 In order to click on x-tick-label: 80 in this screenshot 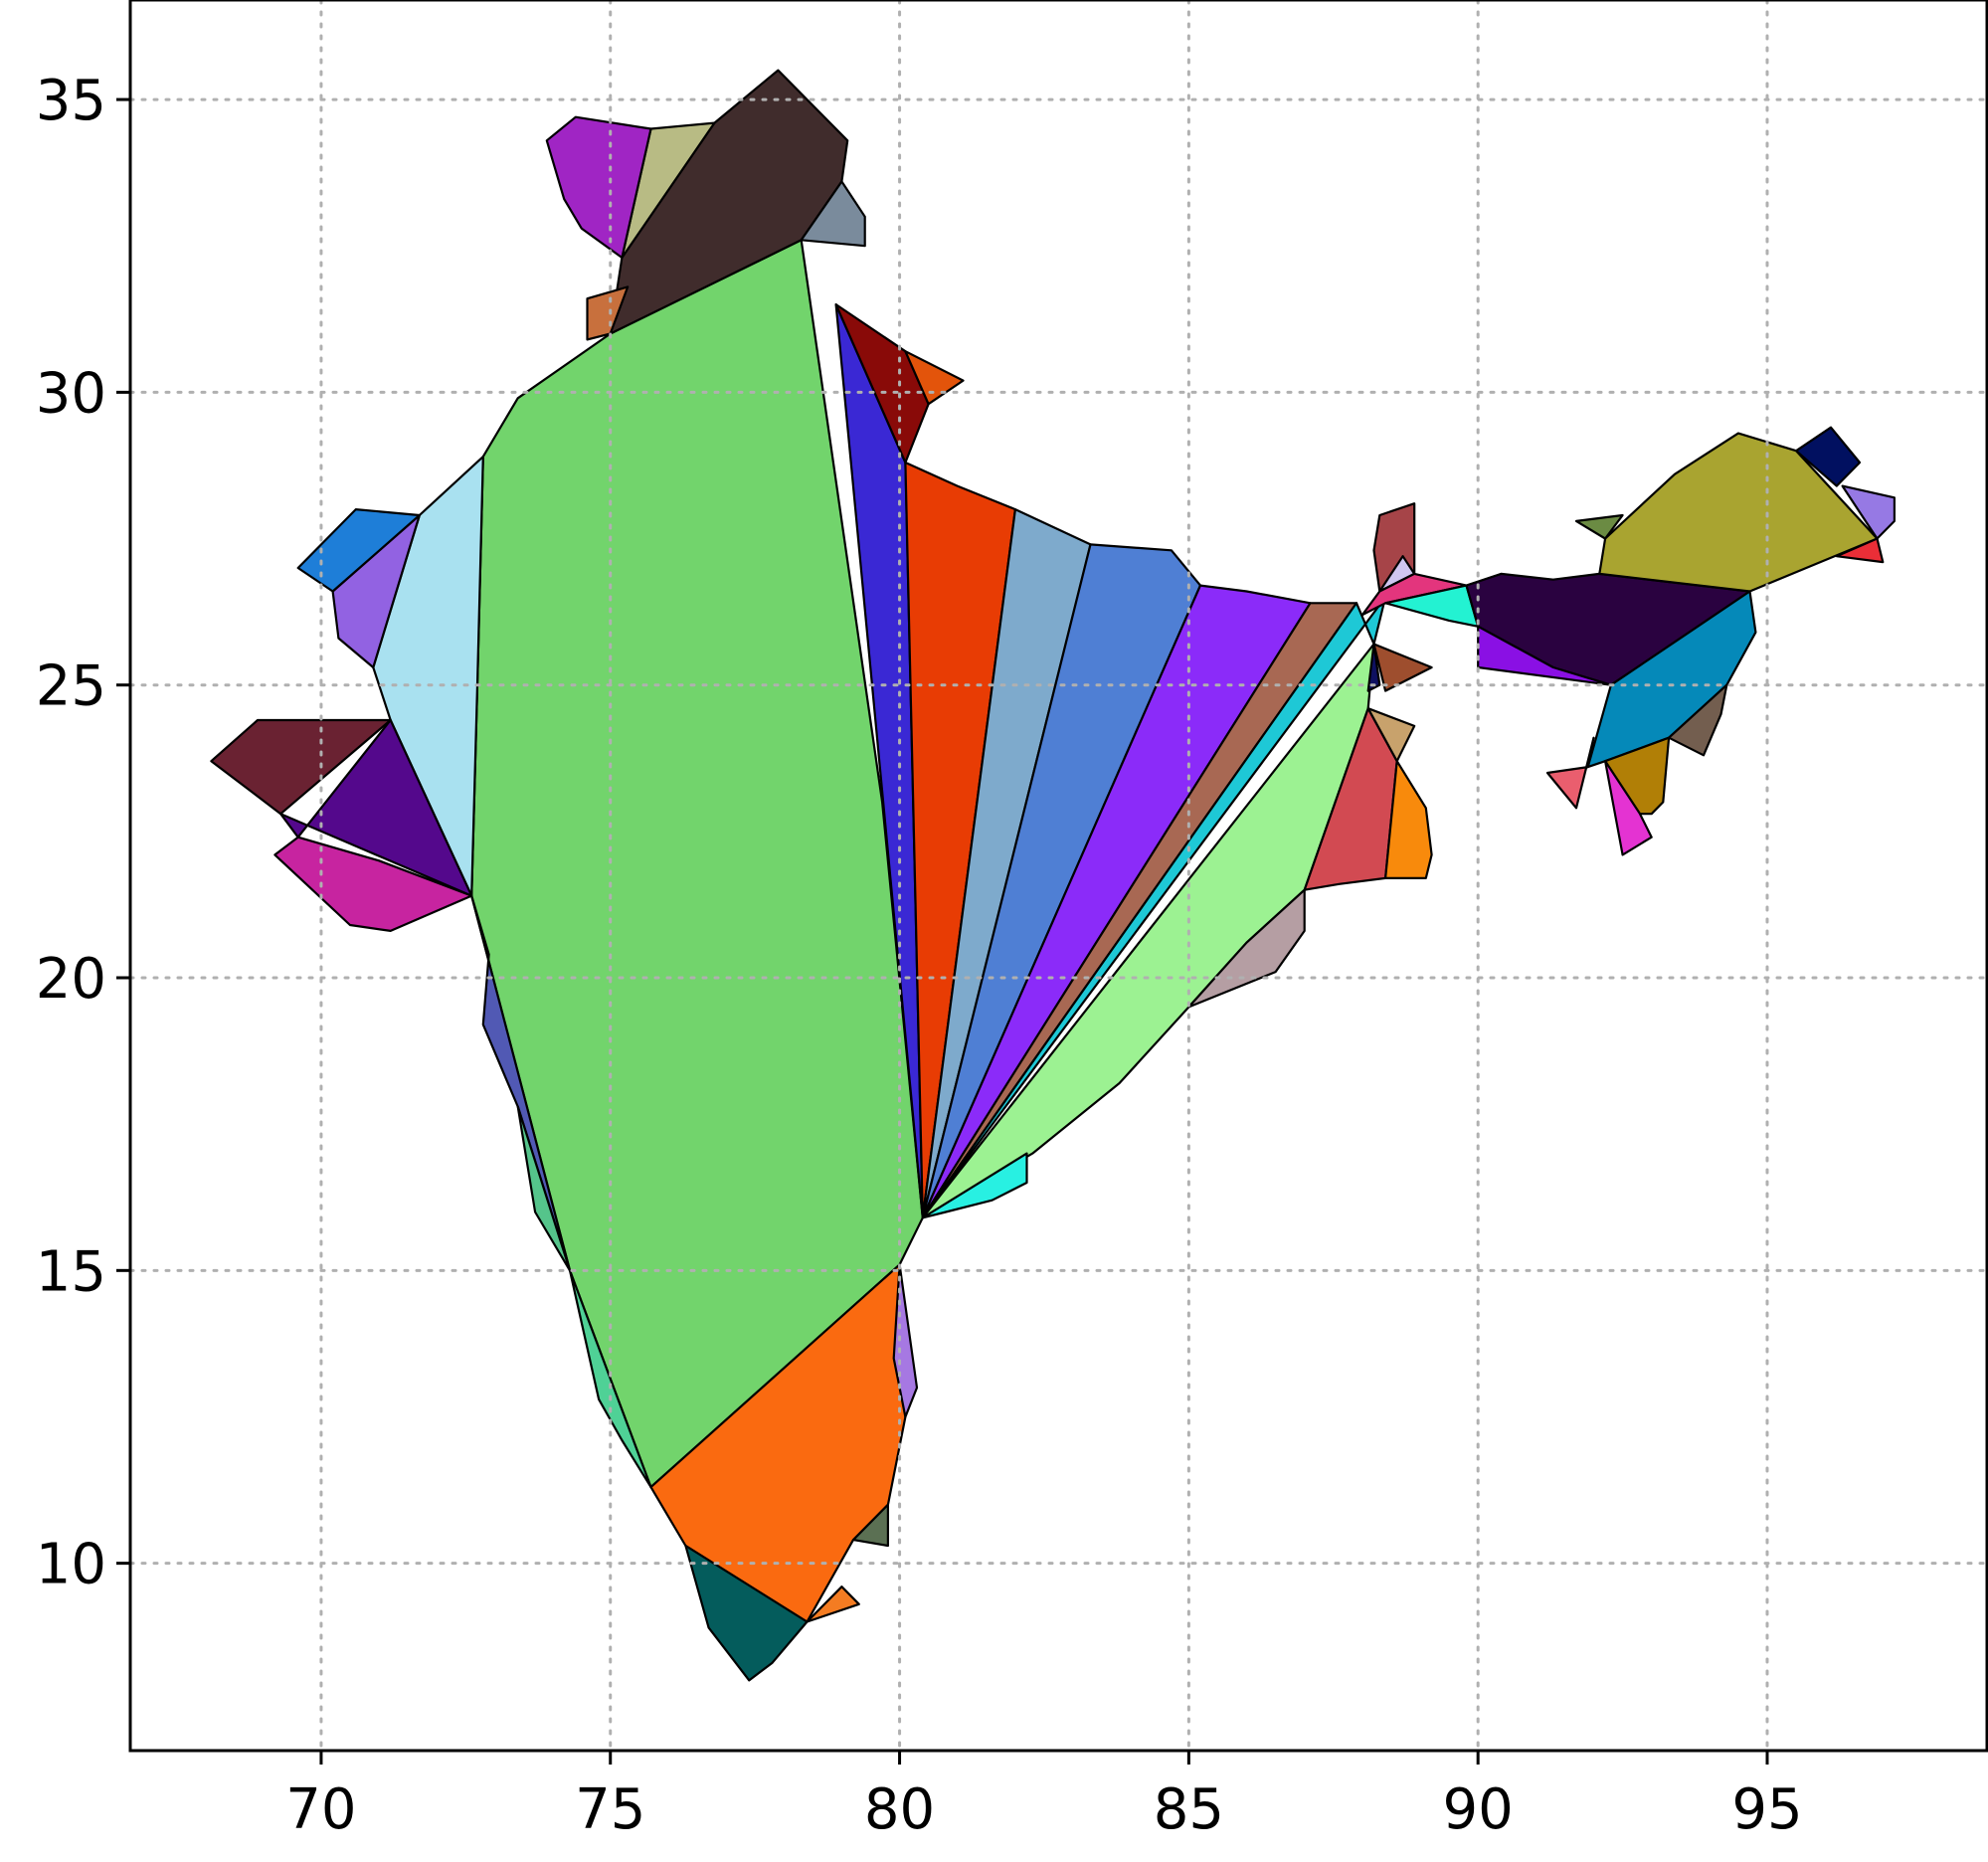, I will do `click(899, 1809)`.